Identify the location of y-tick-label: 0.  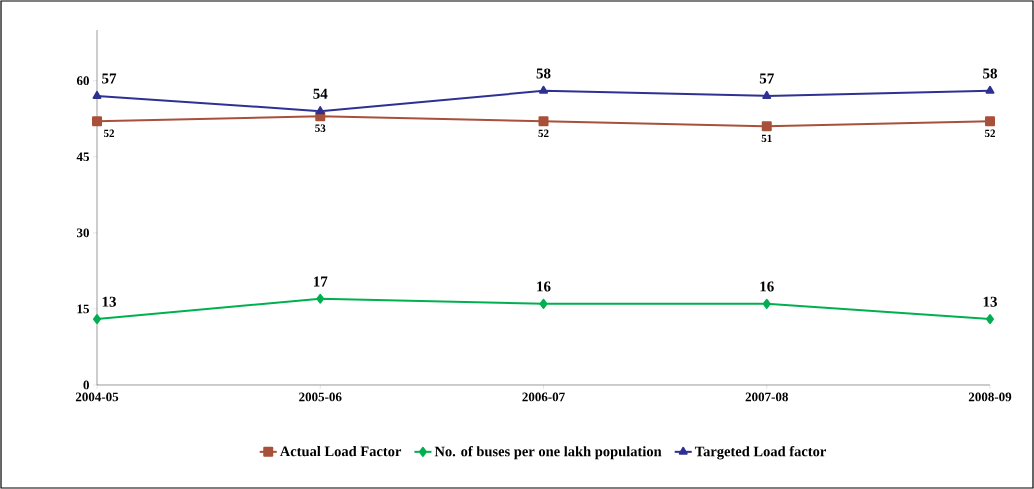
(86, 385).